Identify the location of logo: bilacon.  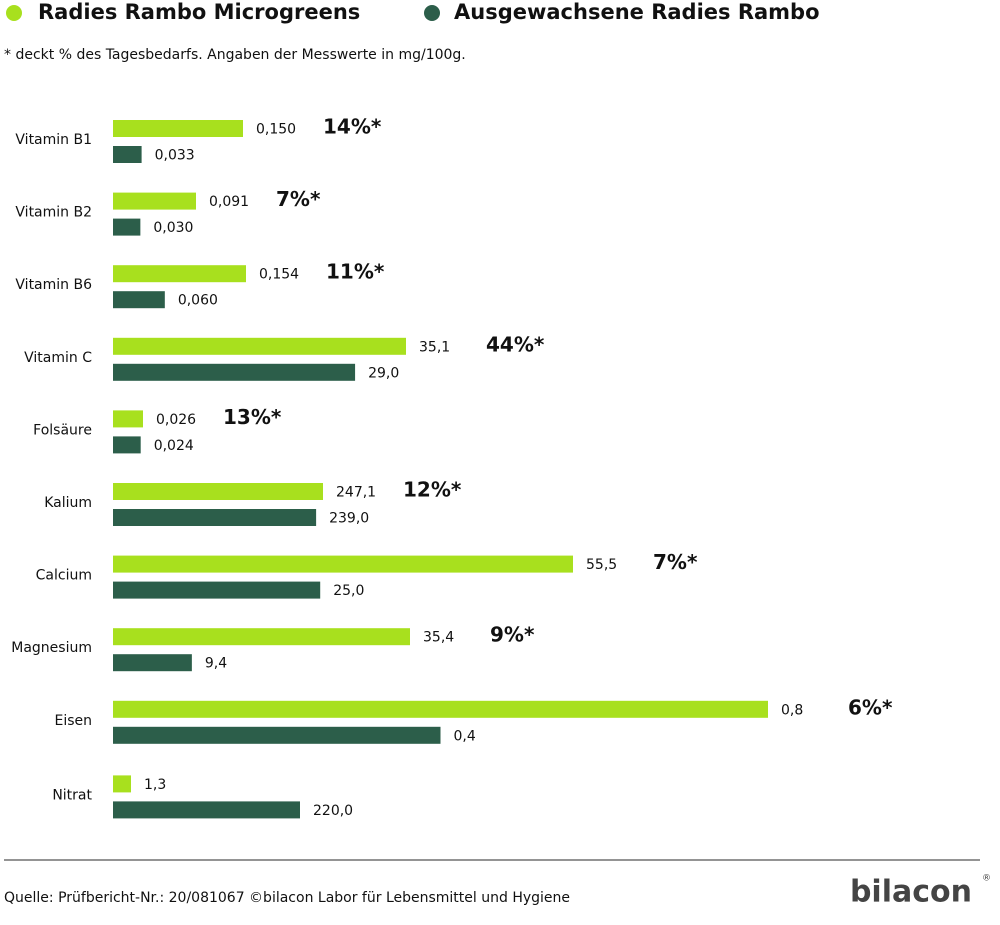
(911, 892).